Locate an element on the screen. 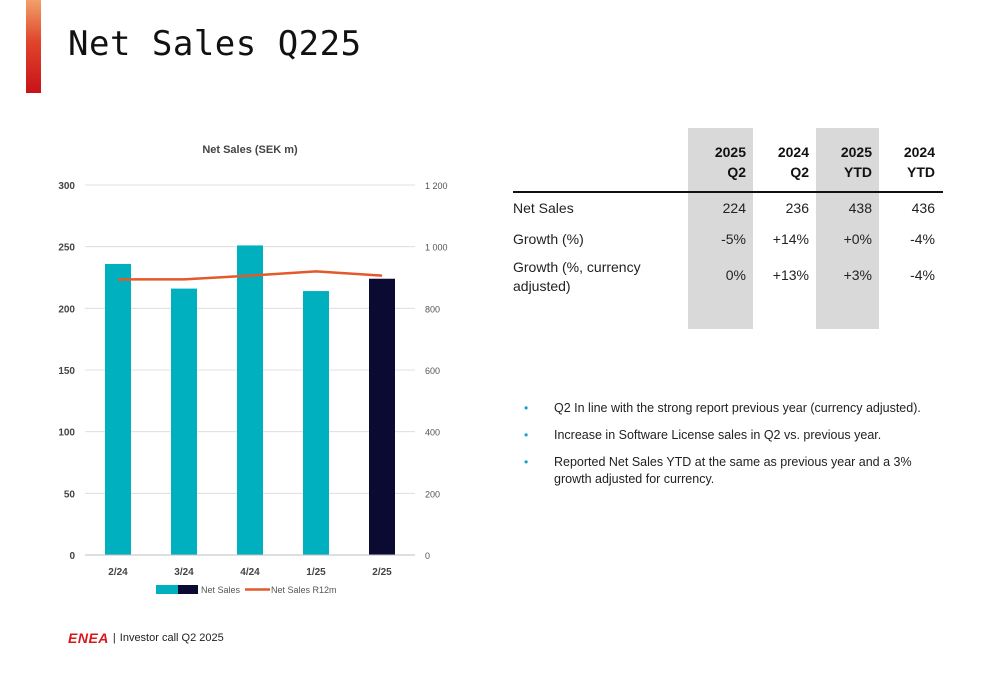  header-rule is located at coordinates (728, 192).